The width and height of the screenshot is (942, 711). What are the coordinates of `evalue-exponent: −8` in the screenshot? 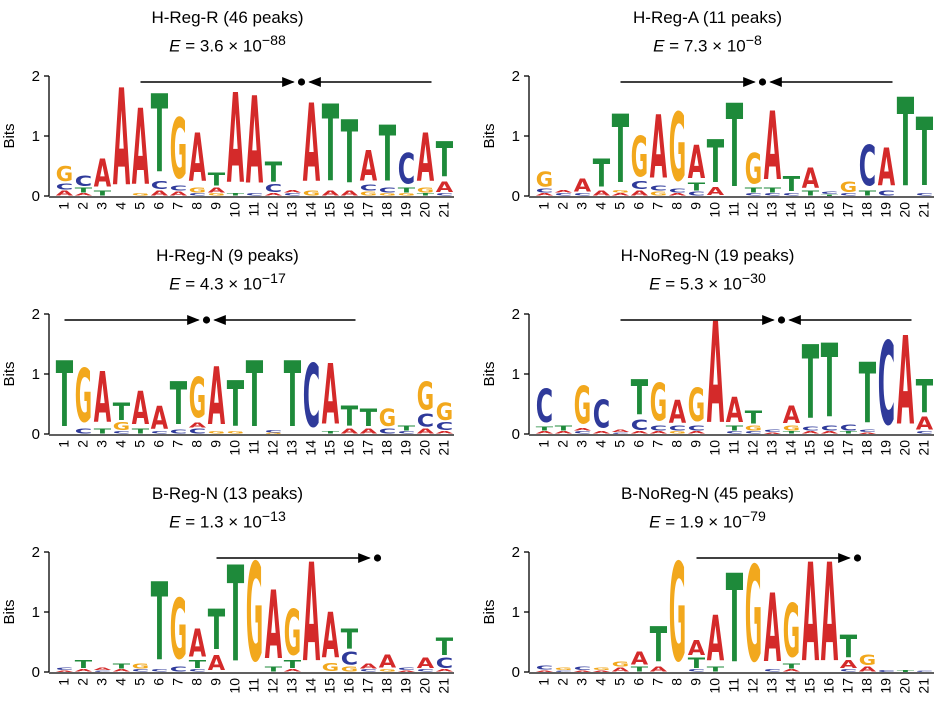 It's located at (753, 41).